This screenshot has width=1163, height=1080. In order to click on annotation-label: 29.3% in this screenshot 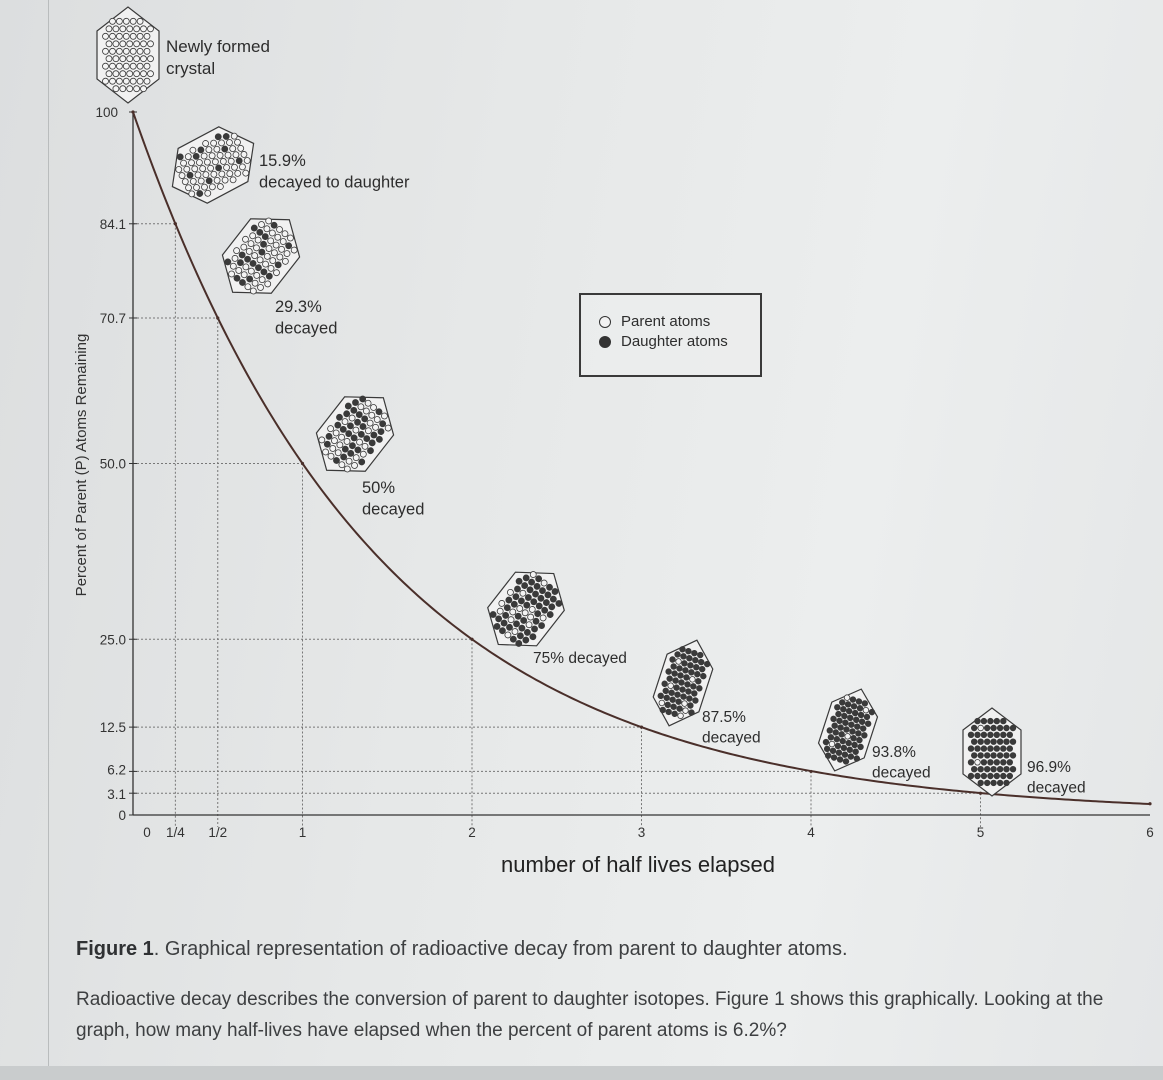, I will do `click(298, 307)`.